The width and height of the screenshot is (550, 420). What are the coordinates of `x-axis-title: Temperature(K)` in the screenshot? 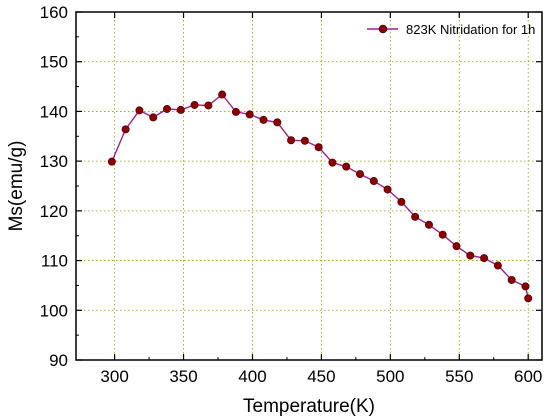 It's located at (309, 406).